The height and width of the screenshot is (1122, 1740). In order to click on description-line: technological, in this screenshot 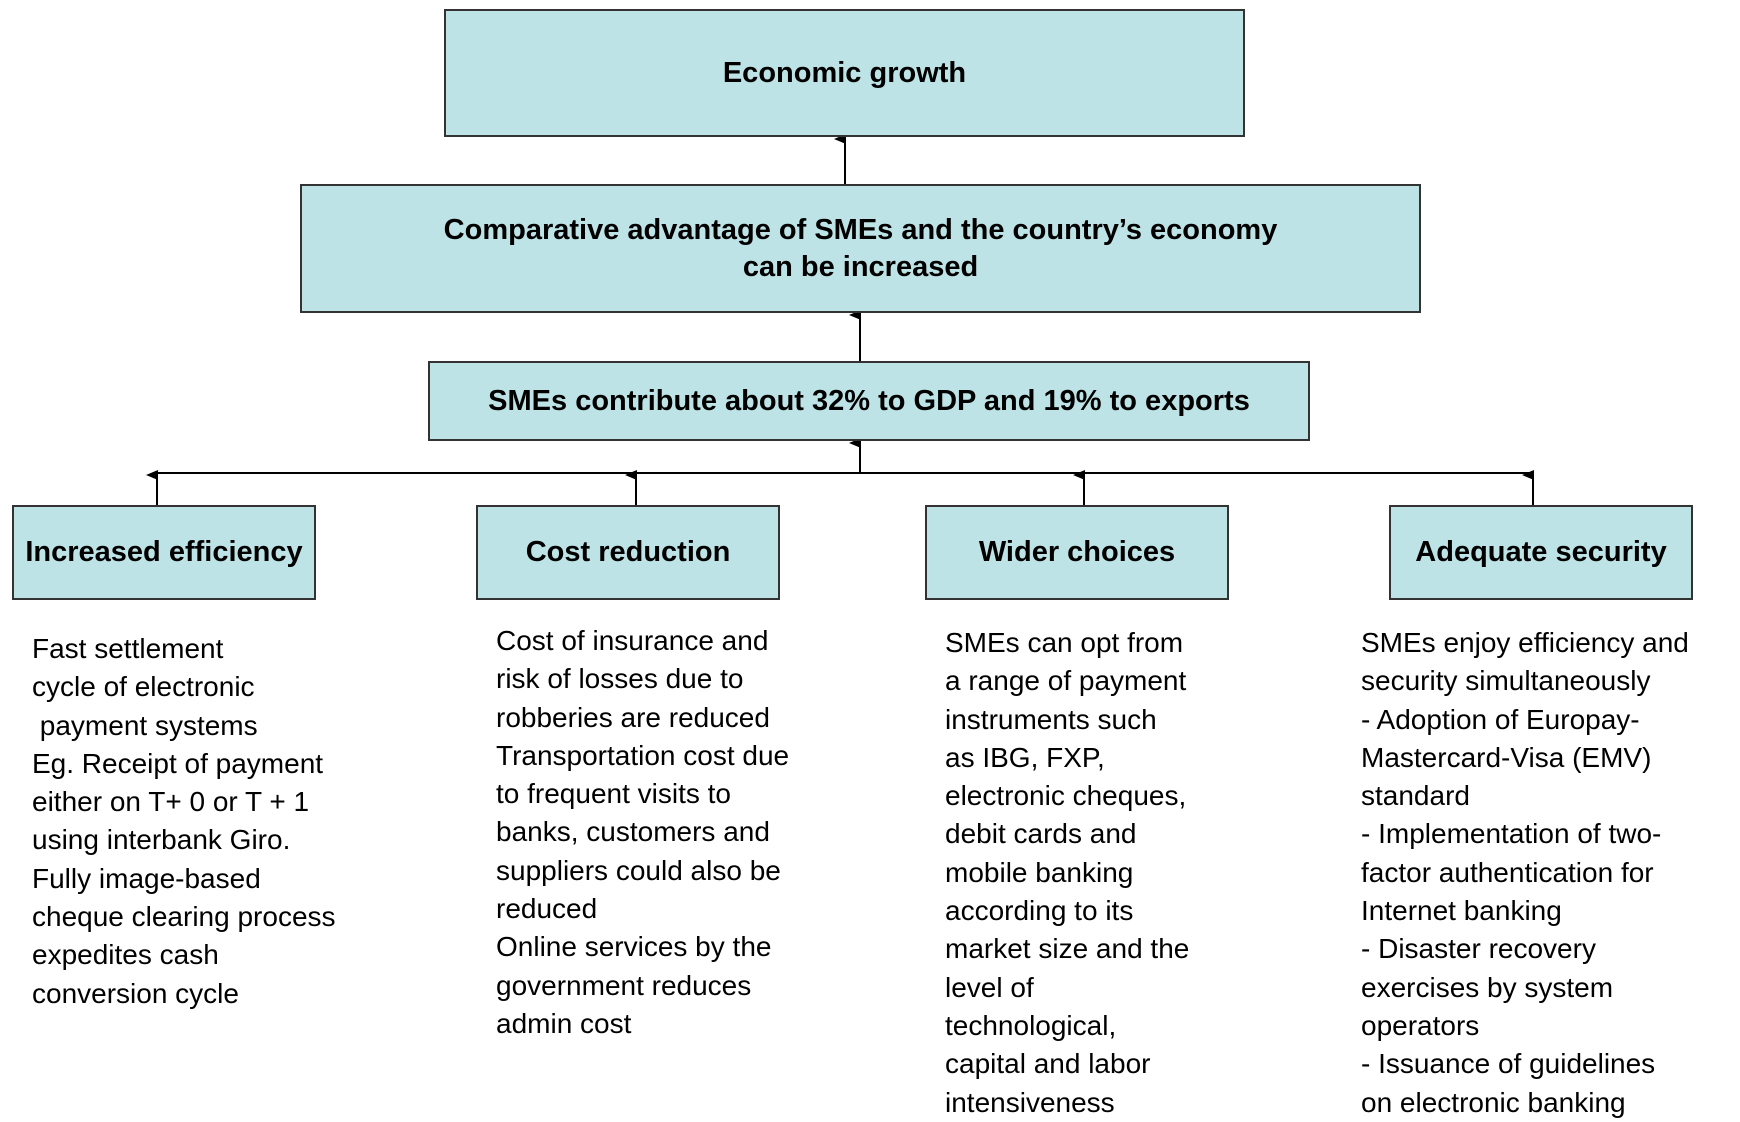, I will do `click(1031, 1025)`.